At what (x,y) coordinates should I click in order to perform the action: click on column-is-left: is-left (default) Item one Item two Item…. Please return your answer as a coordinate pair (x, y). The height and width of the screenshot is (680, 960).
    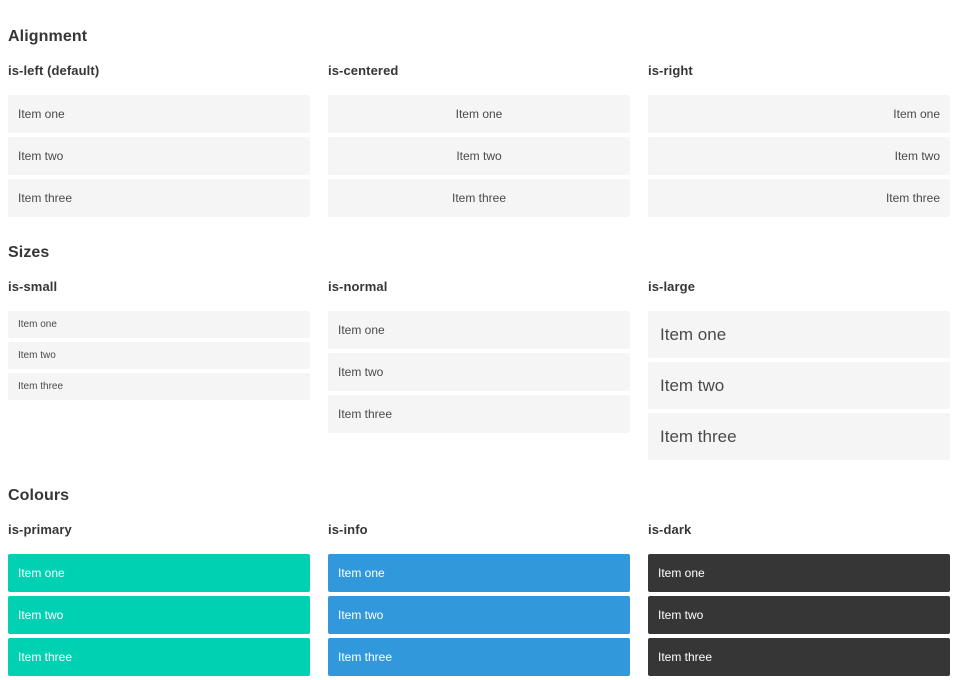
    Looking at the image, I should click on (159, 133).